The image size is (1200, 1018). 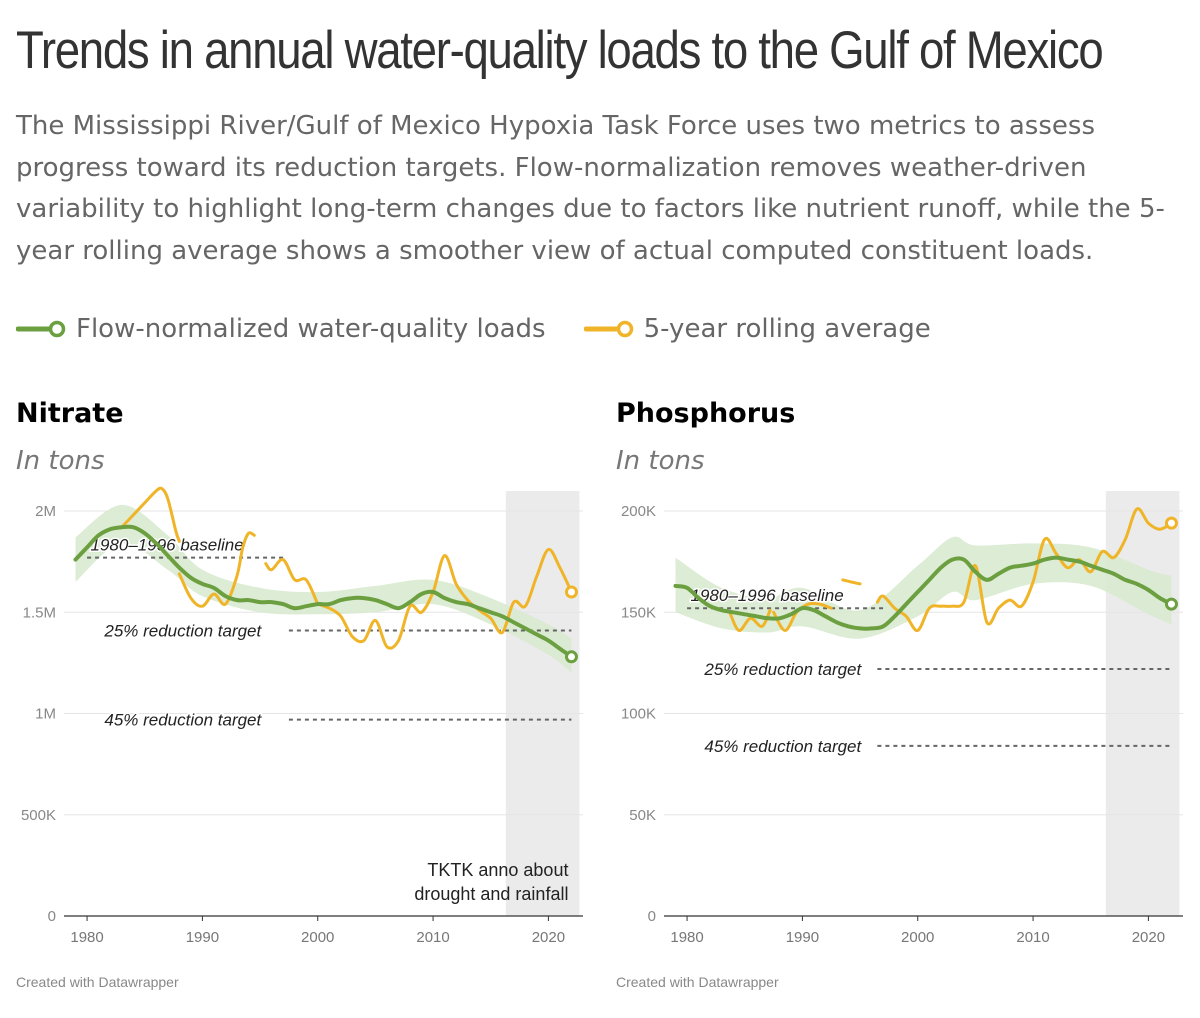 I want to click on legend-item-flow-normalized: Flow-normalized water-quality loads, so click(x=281, y=329).